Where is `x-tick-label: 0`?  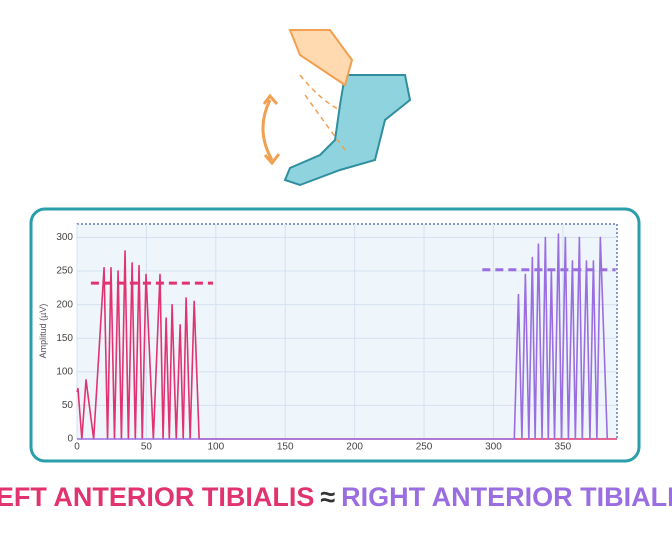 x-tick-label: 0 is located at coordinates (77, 447).